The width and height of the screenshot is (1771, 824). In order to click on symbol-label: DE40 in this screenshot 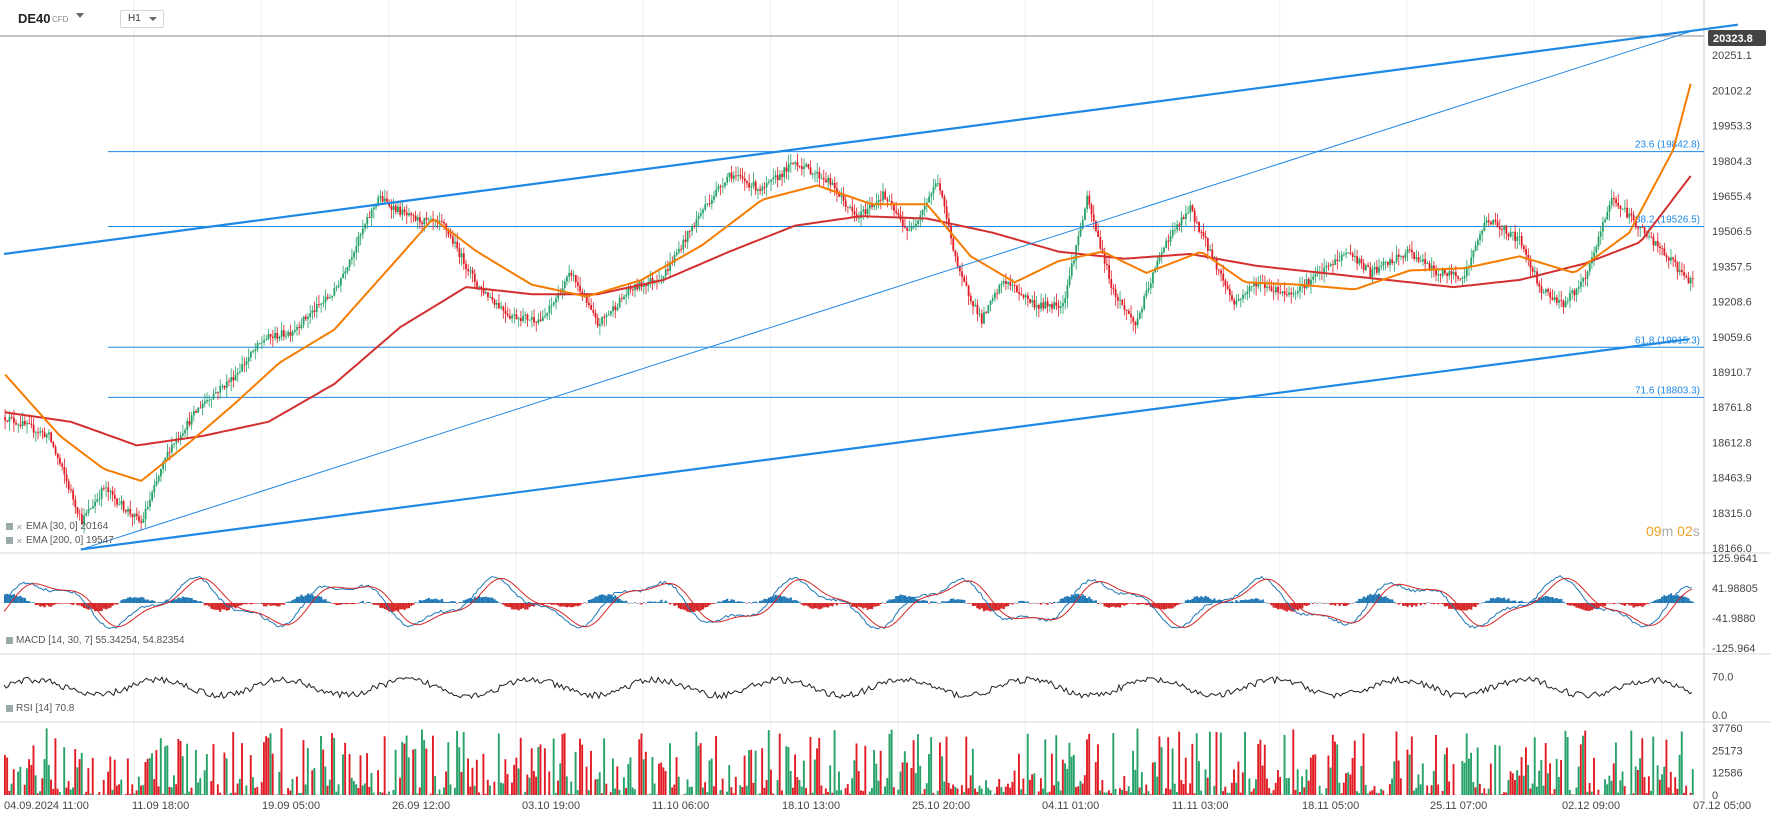, I will do `click(34, 18)`.